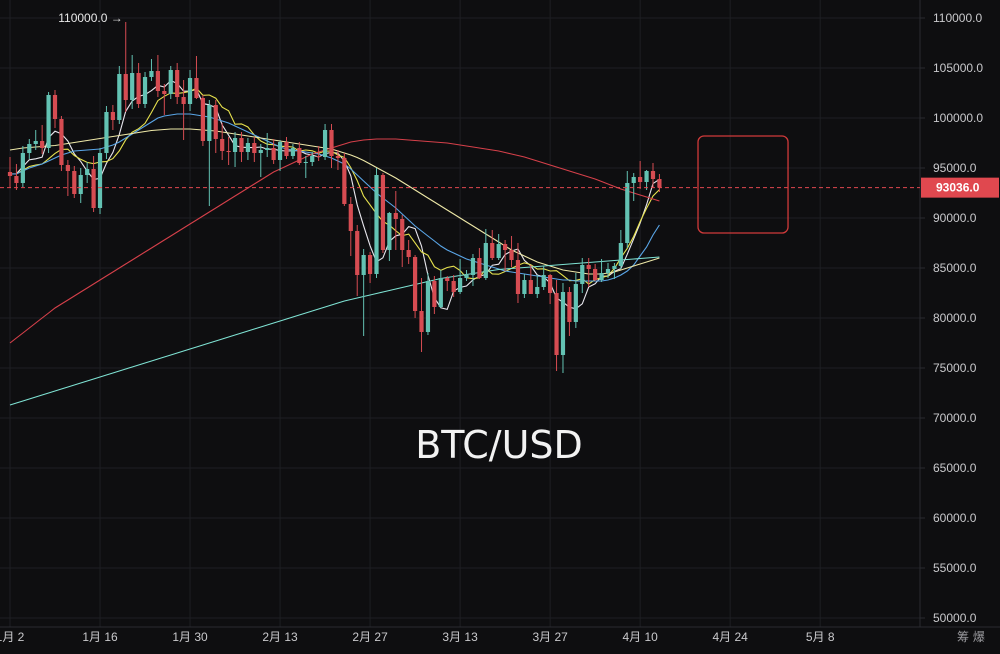 The image size is (1000, 654). I want to click on y-tick-label: 100000.0, so click(958, 118).